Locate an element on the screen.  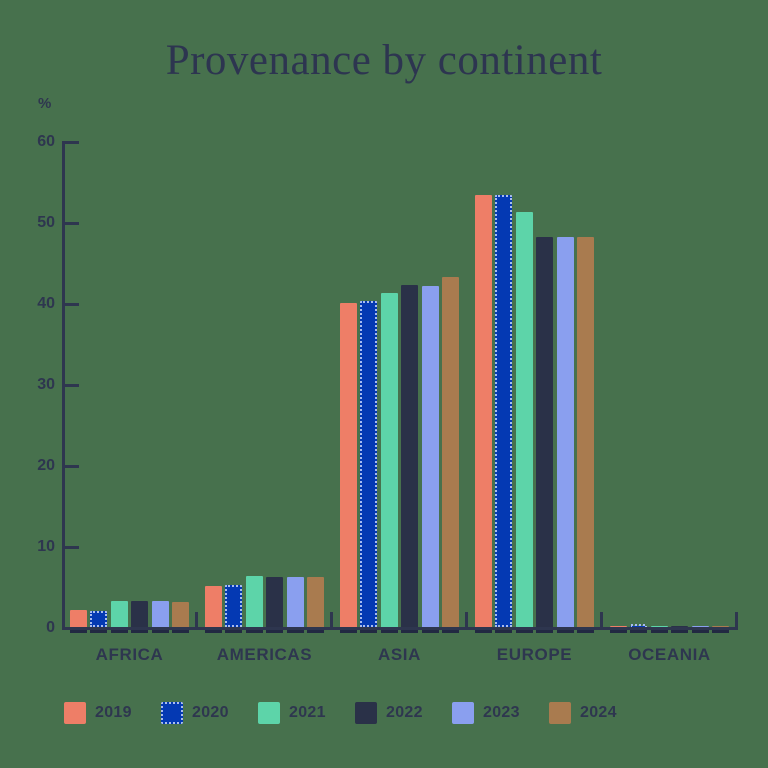
bar-asia-2020 is located at coordinates (368, 464).